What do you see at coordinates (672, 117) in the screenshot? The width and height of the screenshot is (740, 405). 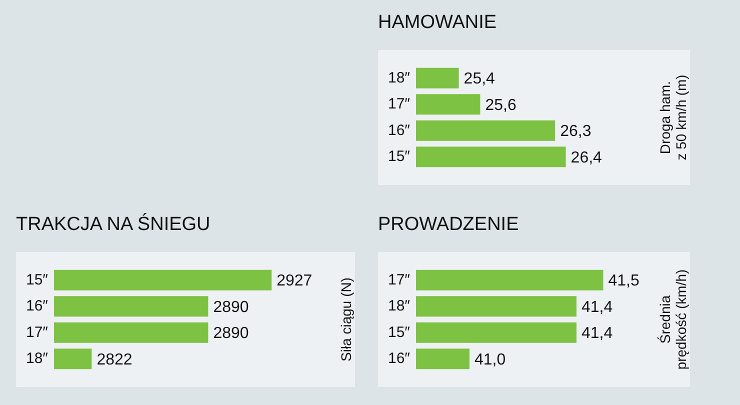 I see `y-axis-title: Droga ham. z 50 km/h (m)` at bounding box center [672, 117].